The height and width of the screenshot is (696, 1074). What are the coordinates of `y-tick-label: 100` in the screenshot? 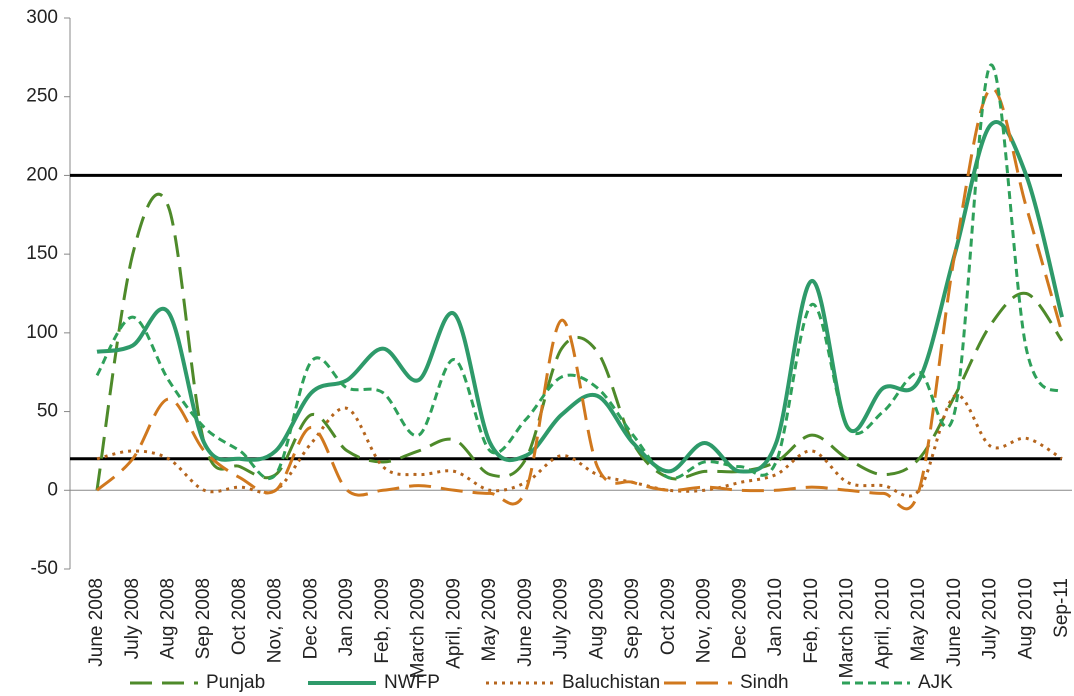 It's located at (42, 332).